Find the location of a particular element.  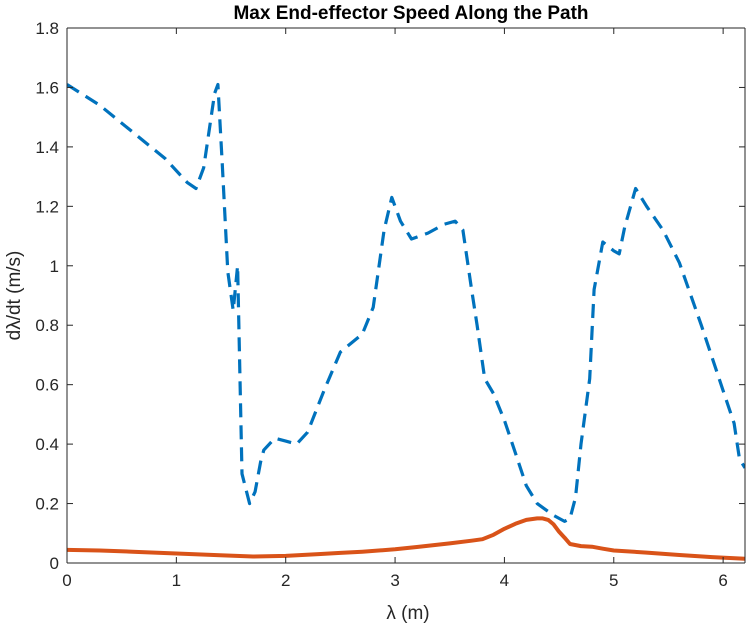

y-tick-label: 1 is located at coordinates (54, 266).